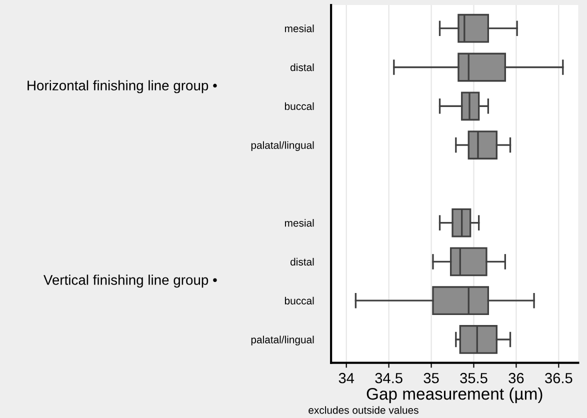 The width and height of the screenshot is (587, 418). I want to click on x-tick-label: 36.5, so click(558, 378).